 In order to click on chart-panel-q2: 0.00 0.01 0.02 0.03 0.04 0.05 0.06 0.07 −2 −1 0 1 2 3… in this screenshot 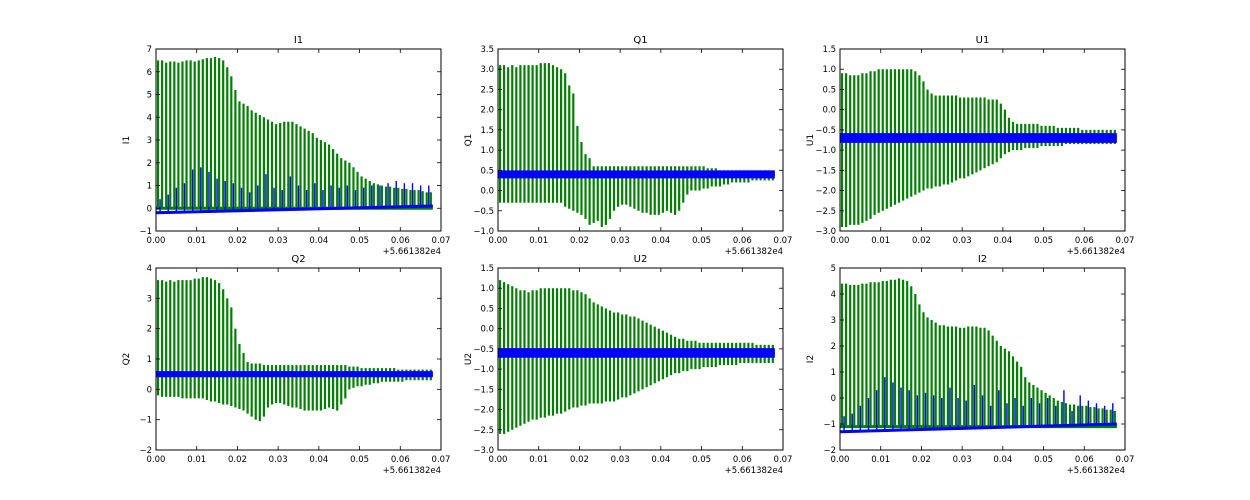, I will do `click(286, 365)`.